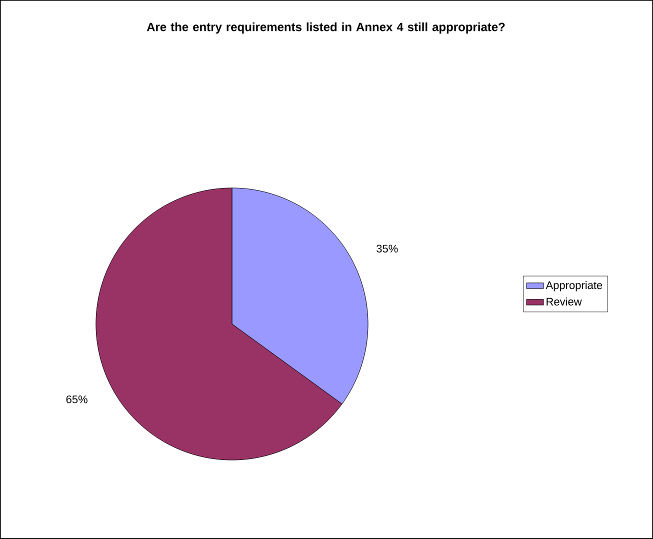  I want to click on legend-label: Appropriate, so click(574, 286).